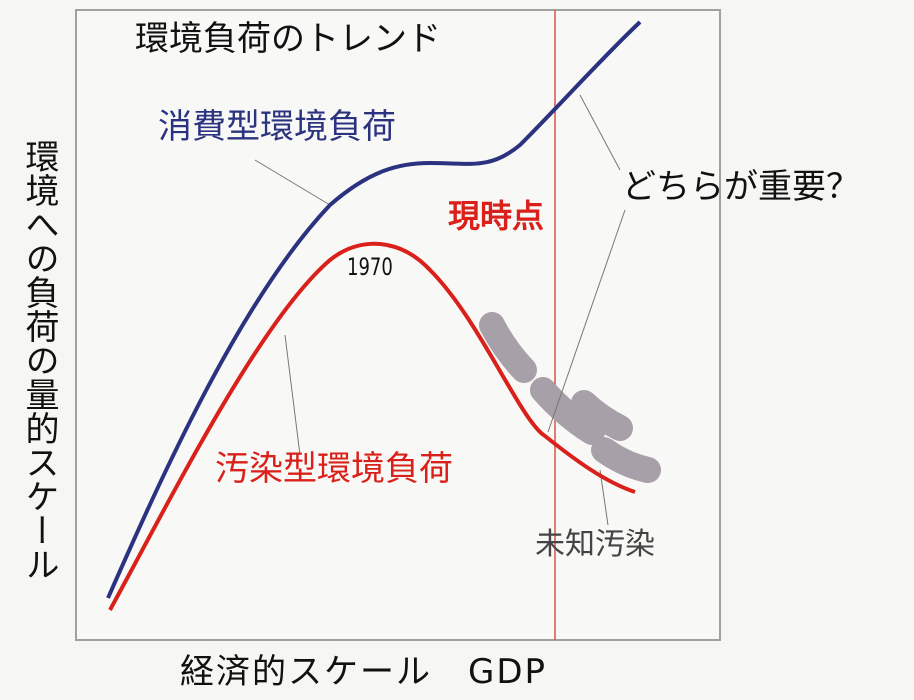  What do you see at coordinates (334, 469) in the screenshot?
I see `pollution-label: 汚染型環境負荷` at bounding box center [334, 469].